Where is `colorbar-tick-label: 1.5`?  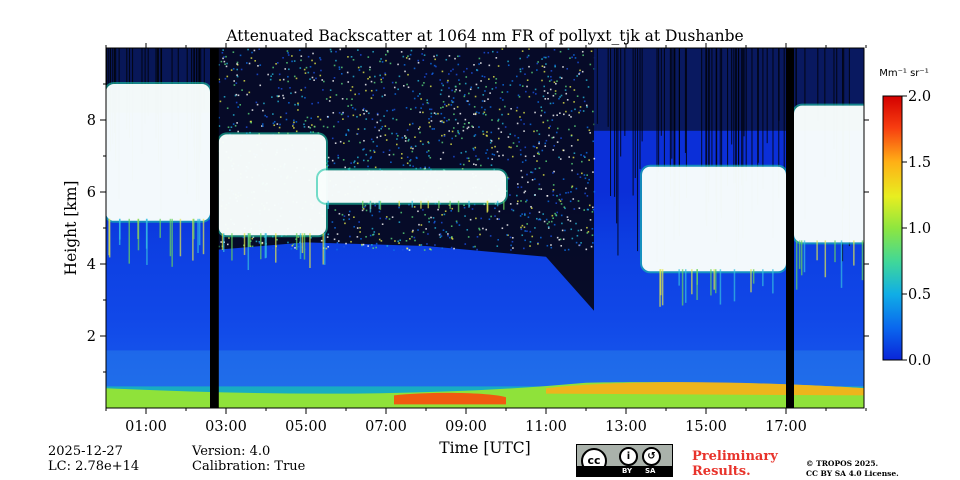 colorbar-tick-label: 1.5 is located at coordinates (919, 163).